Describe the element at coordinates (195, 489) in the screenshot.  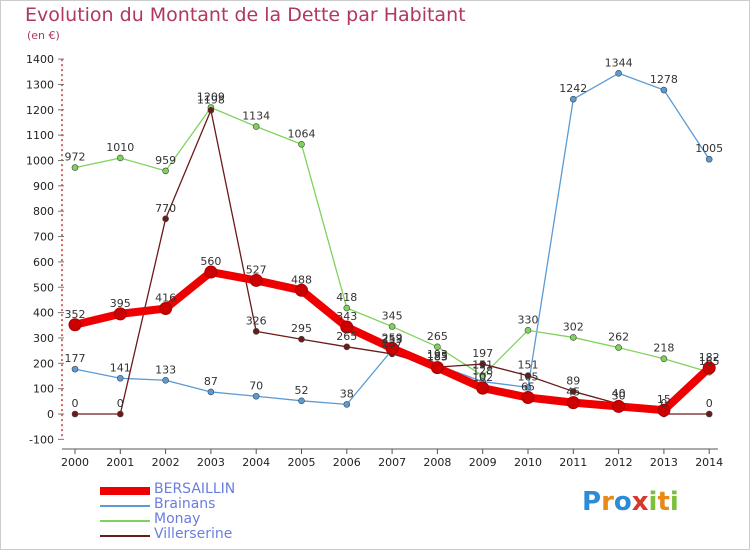
I see `legend-label: BERSAILLIN` at that location.